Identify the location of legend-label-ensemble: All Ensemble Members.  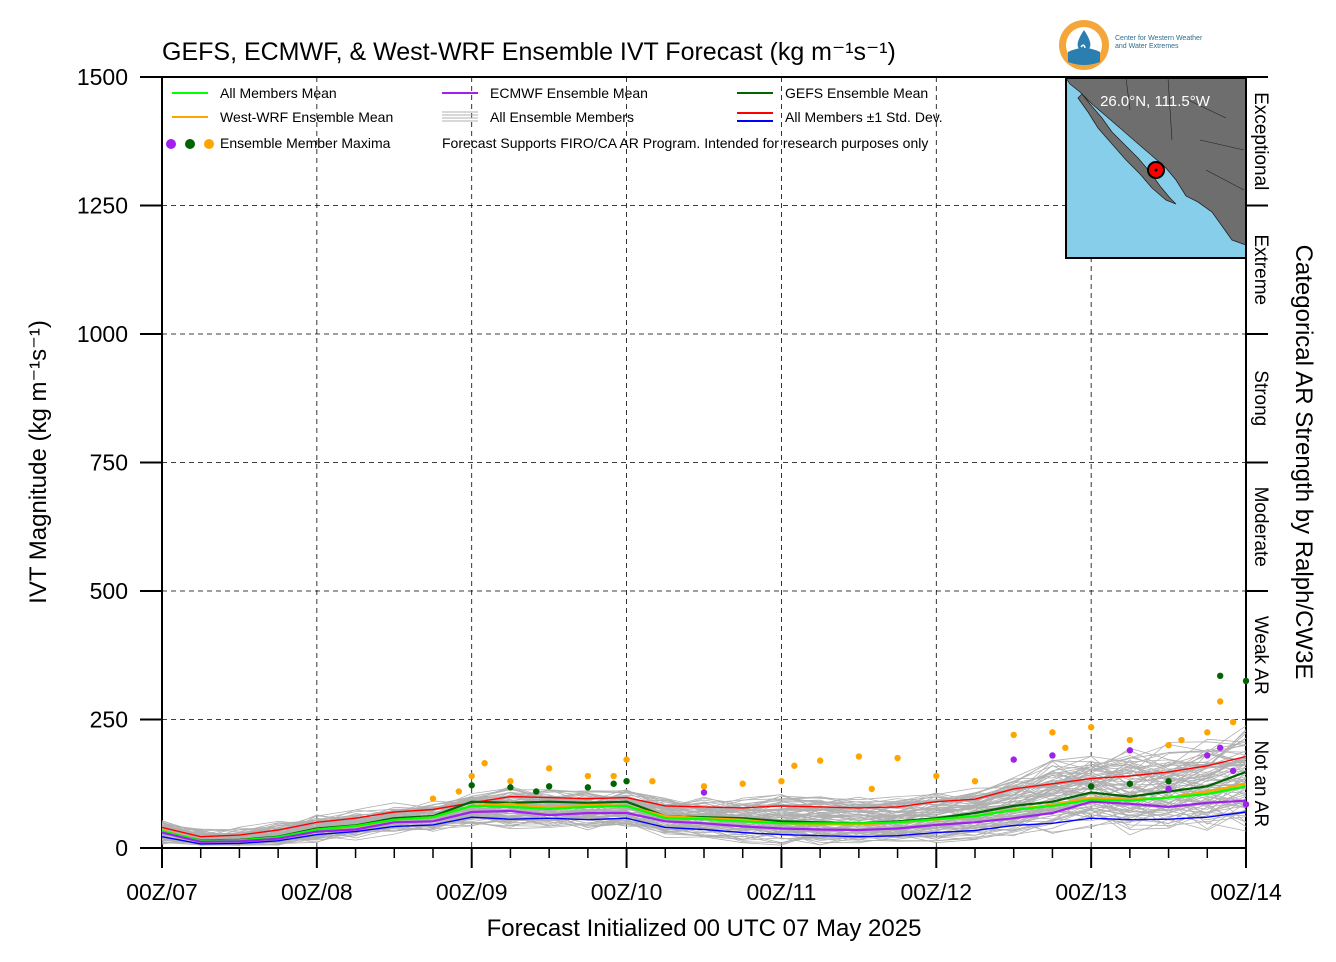
(562, 117).